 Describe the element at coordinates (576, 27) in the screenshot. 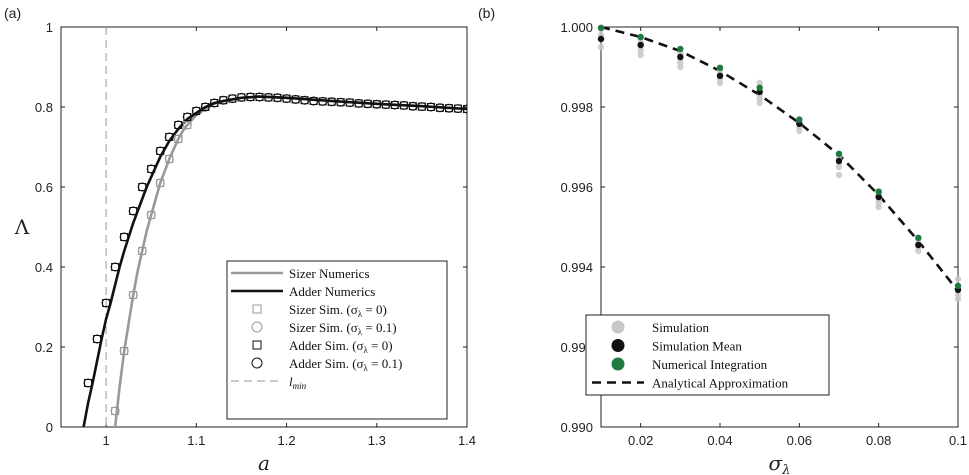

I see `y-tick-label-b: 1.000` at that location.